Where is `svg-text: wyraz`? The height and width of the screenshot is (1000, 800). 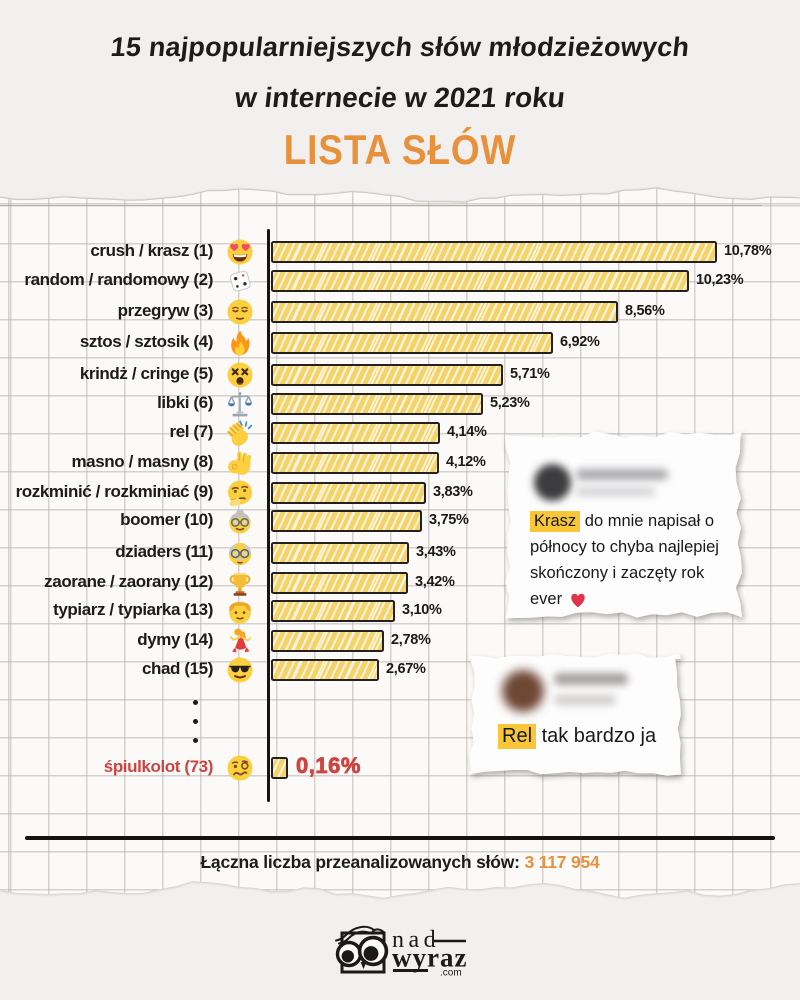
svg-text: wyraz is located at coordinates (429, 958).